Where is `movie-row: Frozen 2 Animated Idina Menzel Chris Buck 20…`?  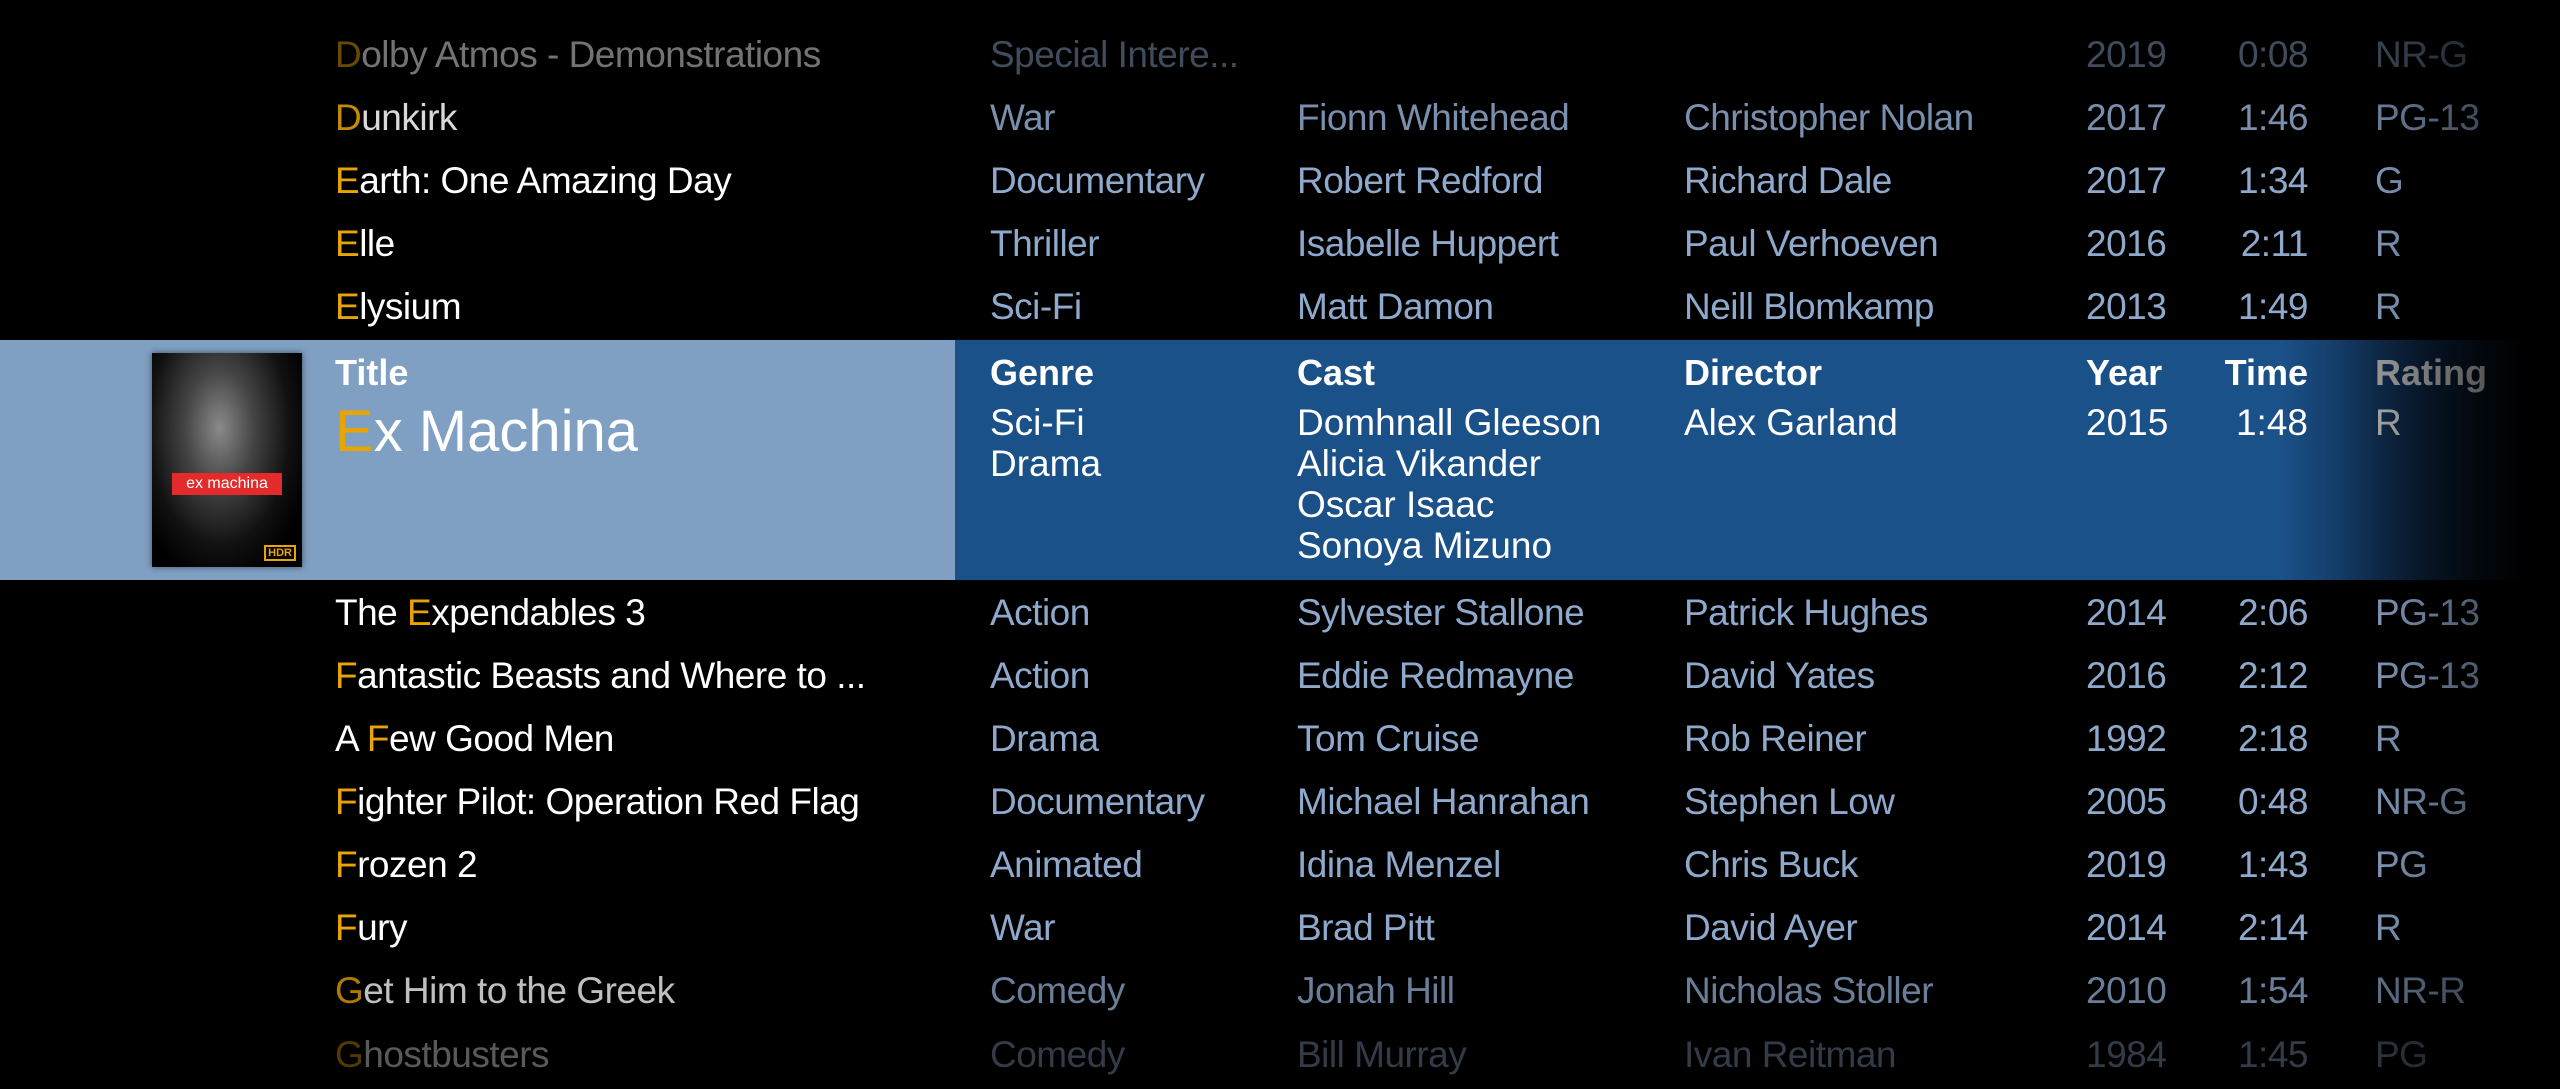
movie-row: Frozen 2 Animated Idina Menzel Chris Buck 20… is located at coordinates (1280, 865).